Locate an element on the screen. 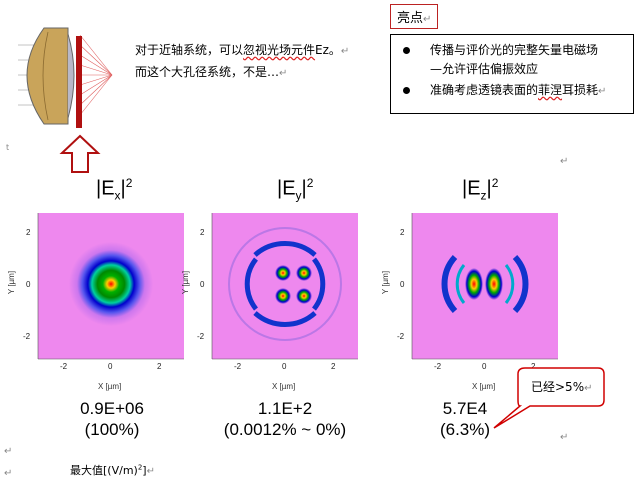 This screenshot has height=480, width=637. highlight-item-2-end: 耳损耗 is located at coordinates (580, 90).